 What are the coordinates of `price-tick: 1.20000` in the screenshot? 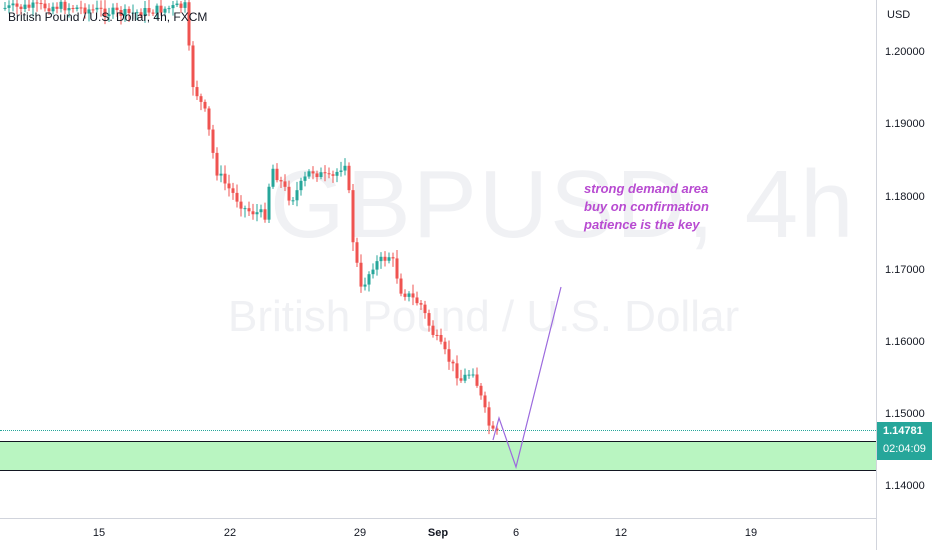 It's located at (905, 52).